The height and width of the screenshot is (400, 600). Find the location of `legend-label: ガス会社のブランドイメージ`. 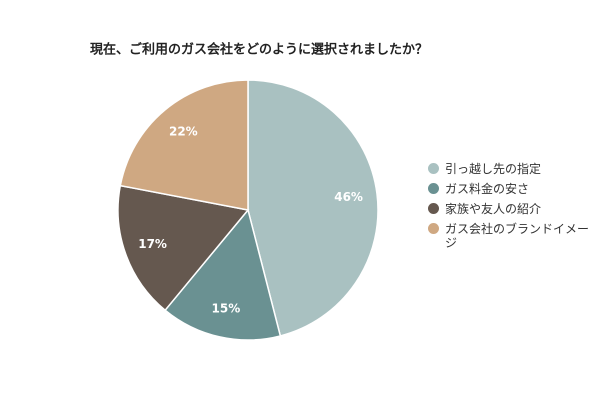

legend-label: ガス会社のブランドイメージ is located at coordinates (517, 236).